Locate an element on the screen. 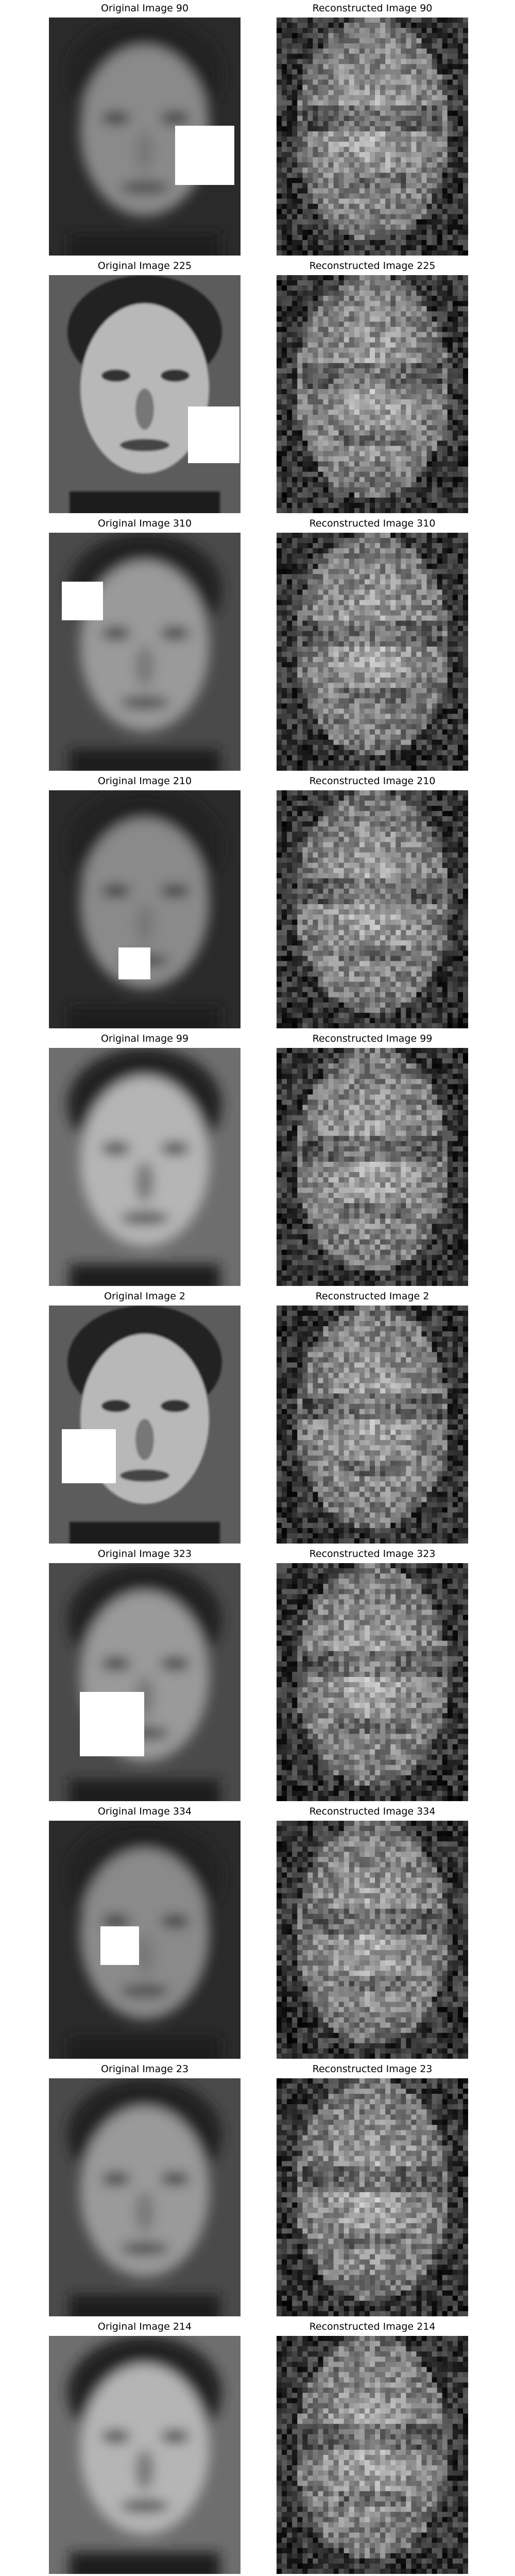 The image size is (515, 2576). original-image-title: Original Image 214 is located at coordinates (144, 2327).